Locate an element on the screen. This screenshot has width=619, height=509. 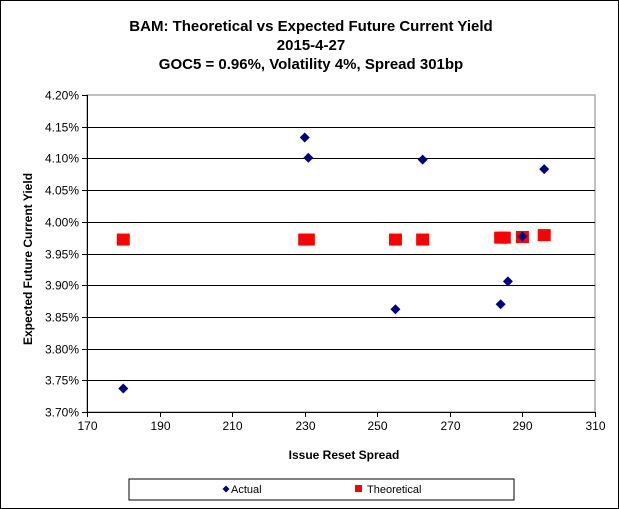
y-tick-label: 4.10% is located at coordinates (62, 159).